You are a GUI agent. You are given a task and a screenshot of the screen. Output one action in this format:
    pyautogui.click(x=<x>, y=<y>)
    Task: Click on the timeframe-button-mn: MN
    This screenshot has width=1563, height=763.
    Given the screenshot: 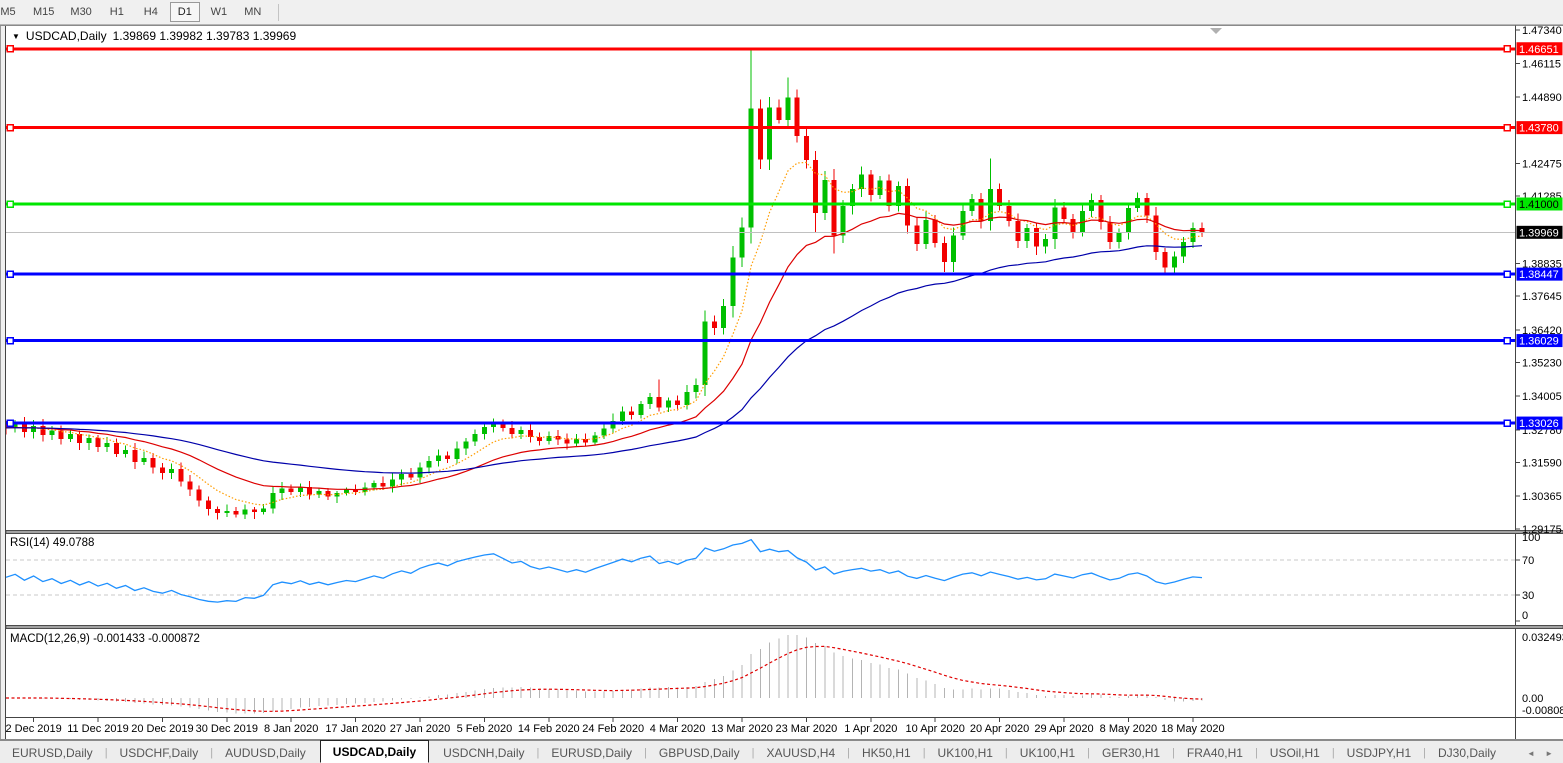 What is the action you would take?
    pyautogui.click(x=253, y=12)
    